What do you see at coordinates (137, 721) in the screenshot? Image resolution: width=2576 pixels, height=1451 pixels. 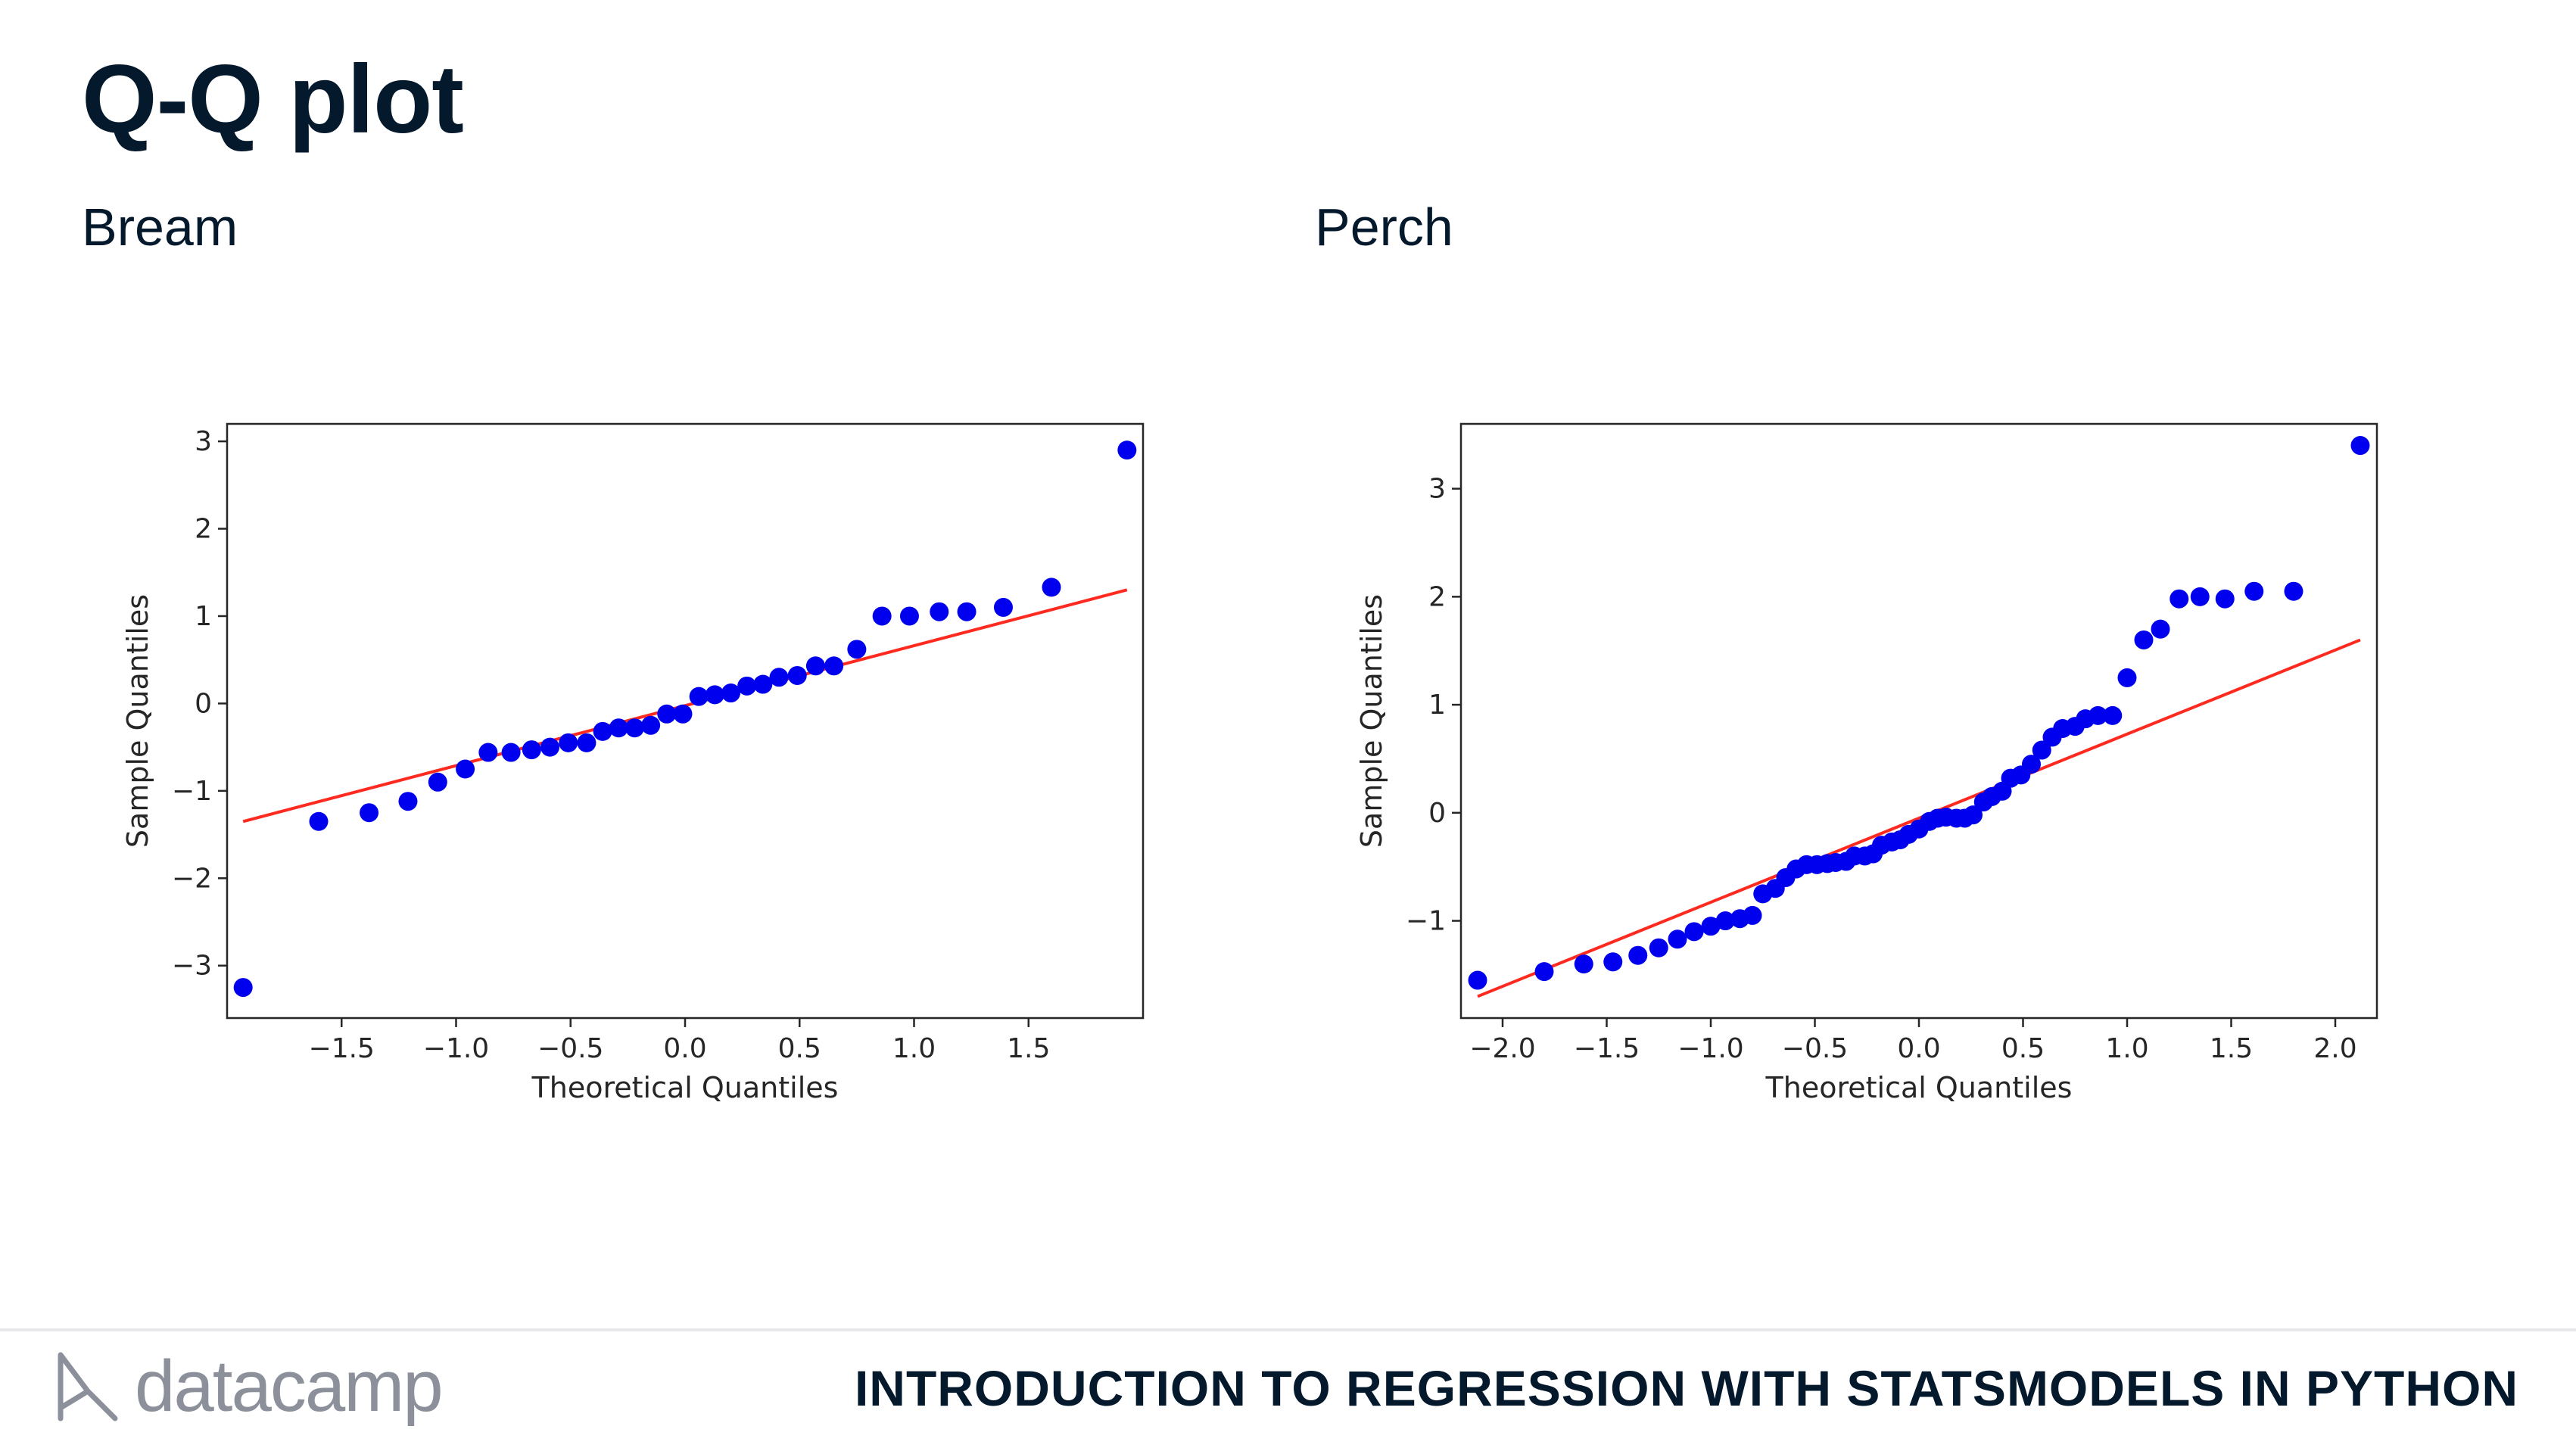 I see `y-axis-label: Sample Quantiles` at bounding box center [137, 721].